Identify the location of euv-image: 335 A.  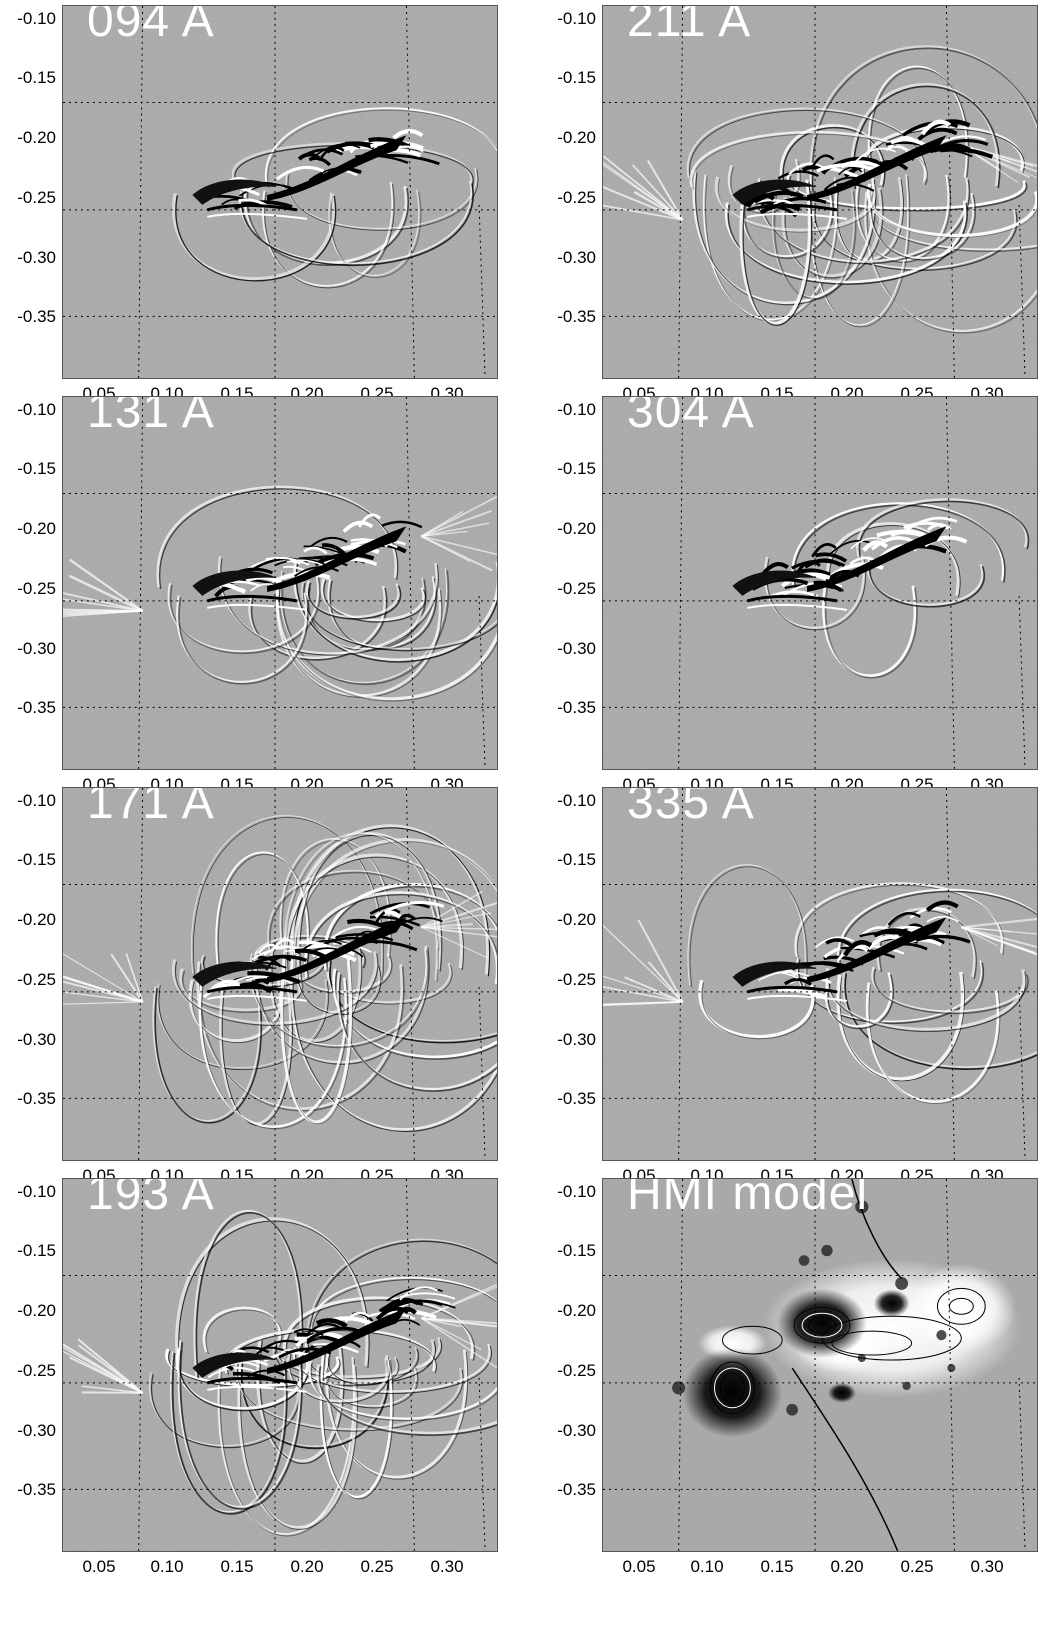
(820, 974).